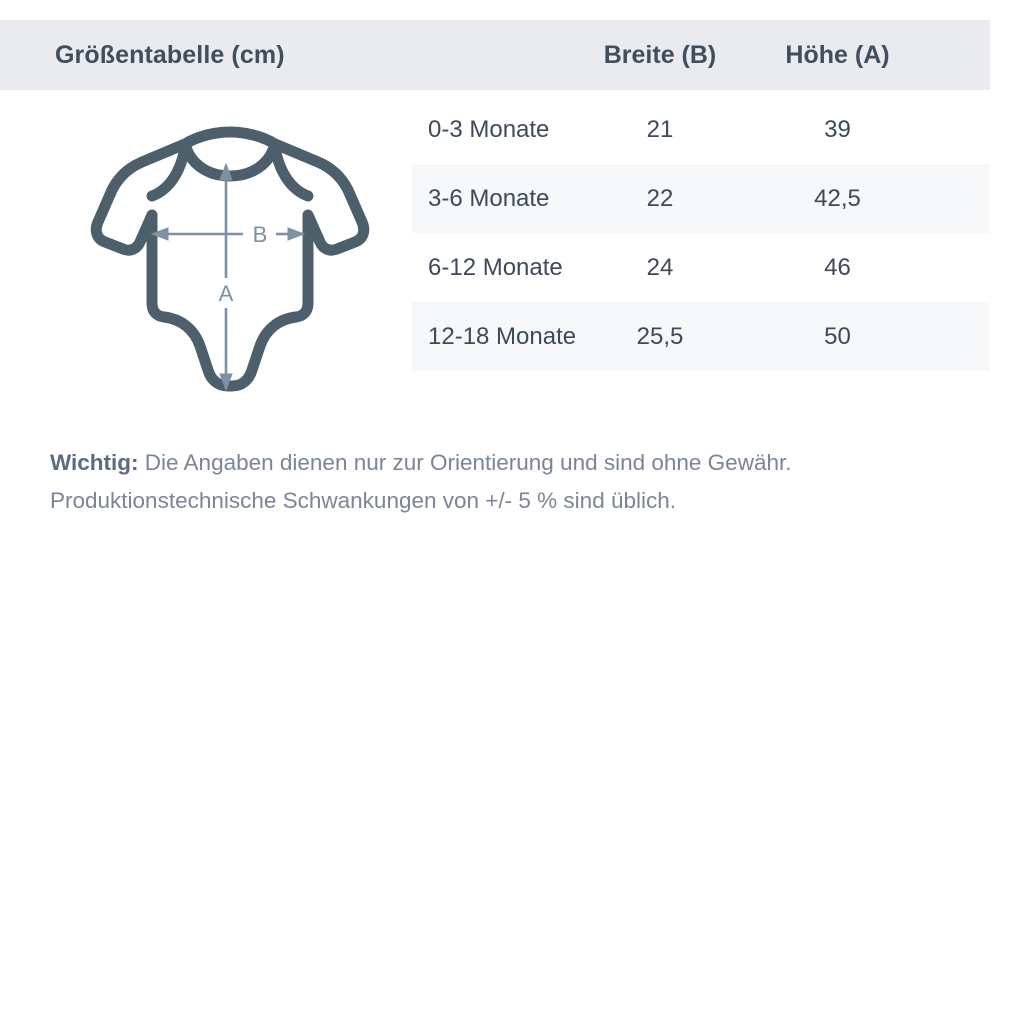  Describe the element at coordinates (837, 54) in the screenshot. I see `column-header-height: Höhe (A)` at that location.